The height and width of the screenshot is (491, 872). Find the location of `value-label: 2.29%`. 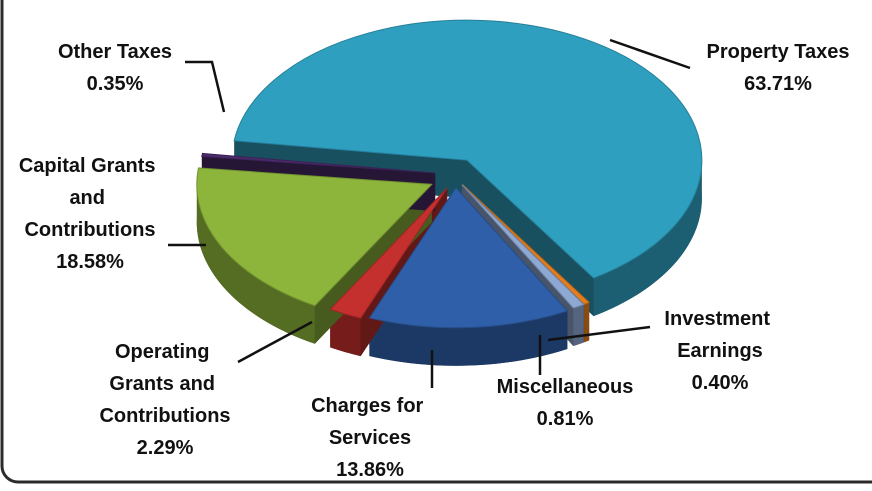

value-label: 2.29% is located at coordinates (165, 448).